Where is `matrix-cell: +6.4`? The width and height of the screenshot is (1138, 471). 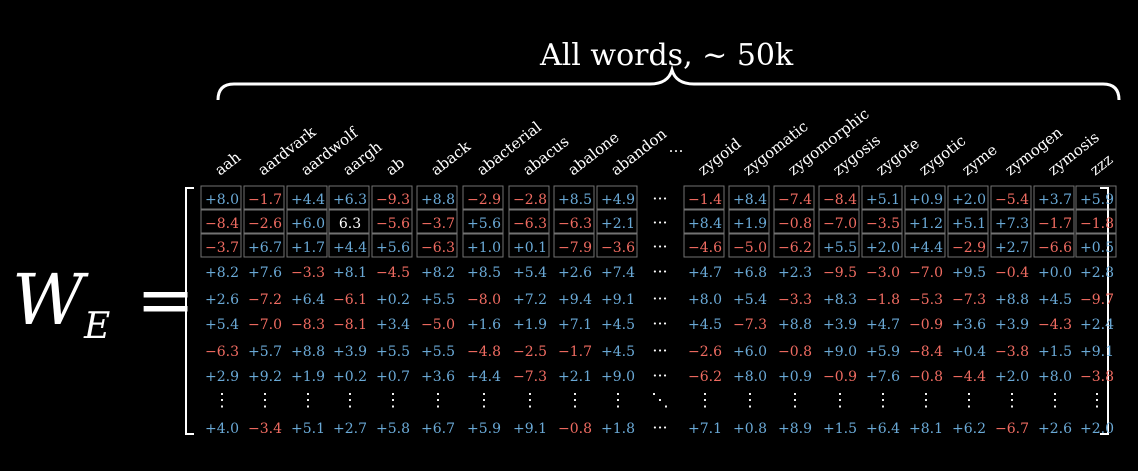 matrix-cell: +6.4 is located at coordinates (883, 429).